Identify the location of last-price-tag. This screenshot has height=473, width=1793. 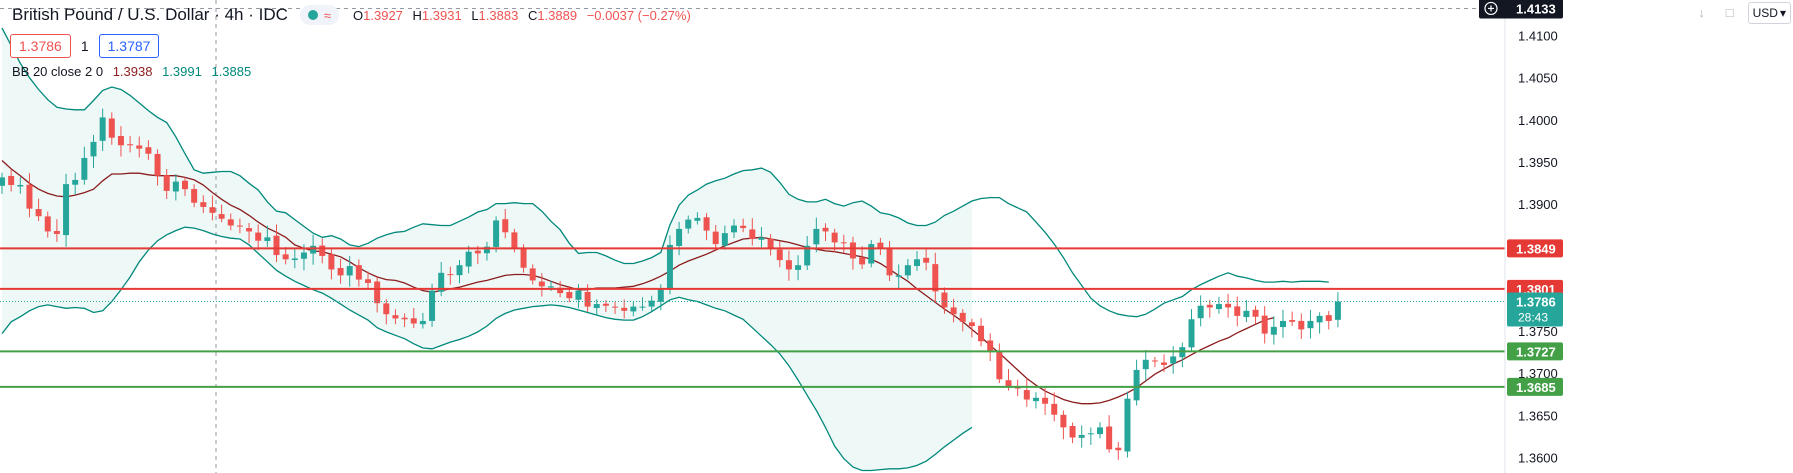
(1535, 309).